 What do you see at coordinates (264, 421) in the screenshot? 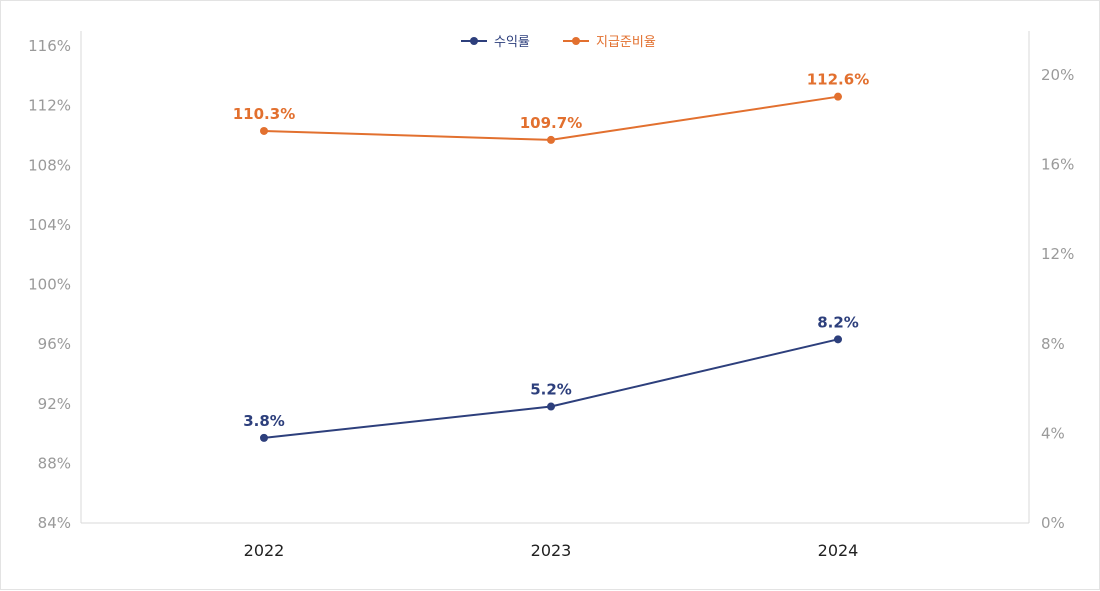
I see `data-label-1: 3.8%` at bounding box center [264, 421].